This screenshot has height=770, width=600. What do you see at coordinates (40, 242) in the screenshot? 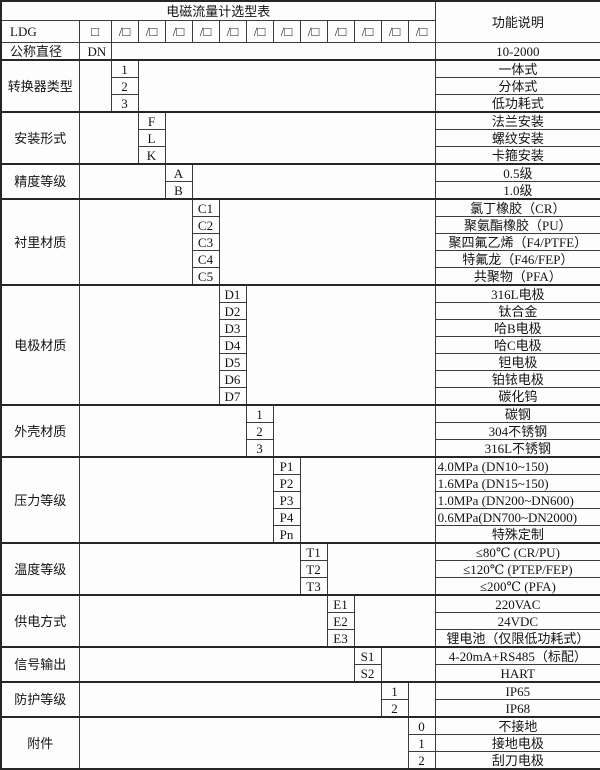
I see `section-label-liner: 衬里材质` at bounding box center [40, 242].